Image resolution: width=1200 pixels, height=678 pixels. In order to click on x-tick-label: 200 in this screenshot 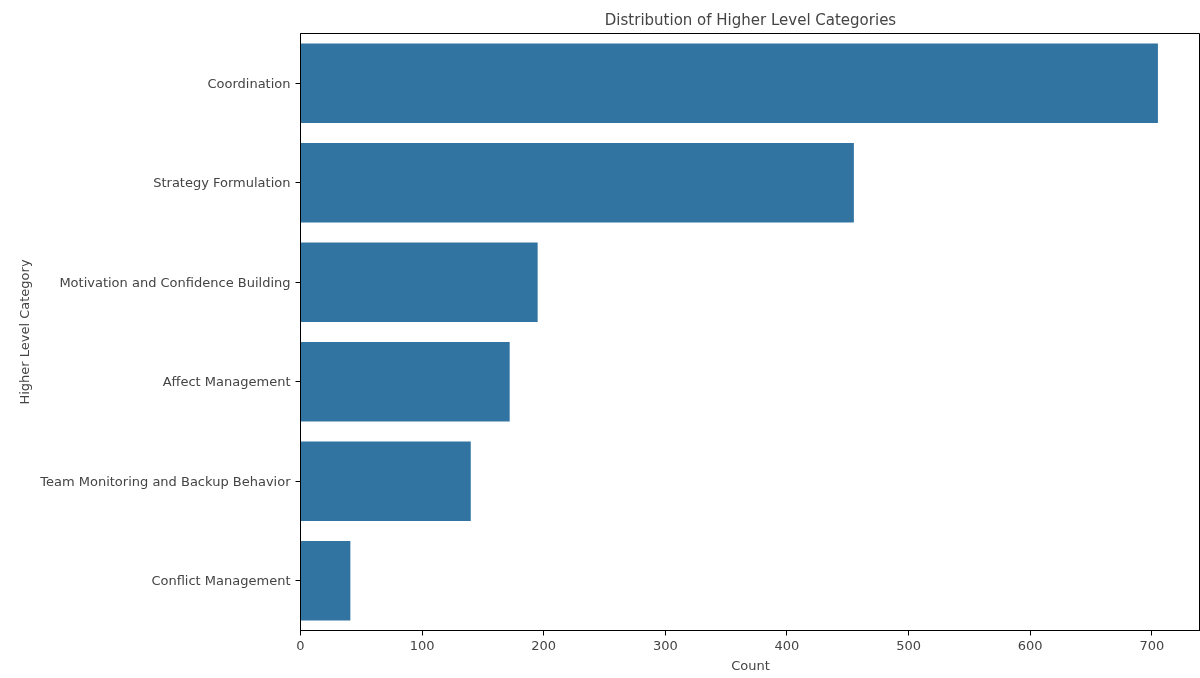, I will do `click(544, 645)`.